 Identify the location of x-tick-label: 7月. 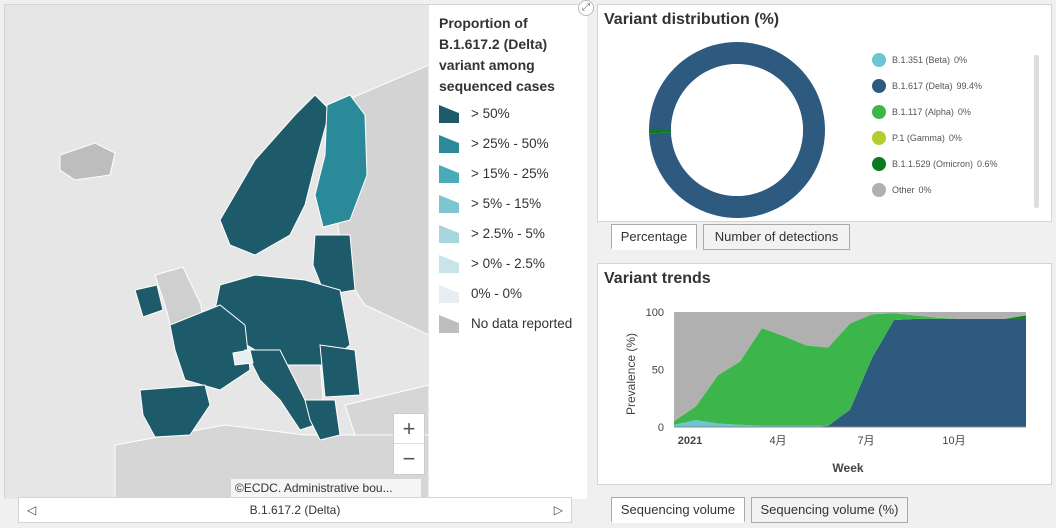
(865, 441).